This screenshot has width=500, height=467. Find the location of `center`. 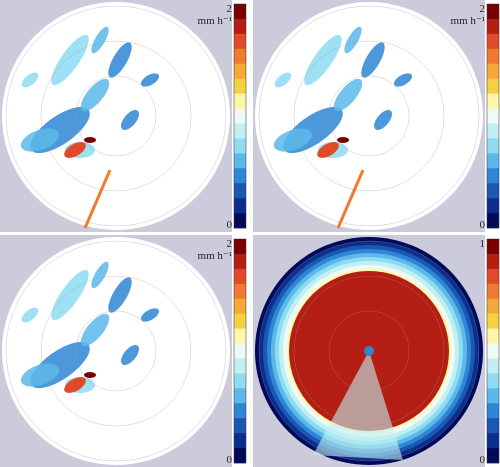

center is located at coordinates (369, 351).